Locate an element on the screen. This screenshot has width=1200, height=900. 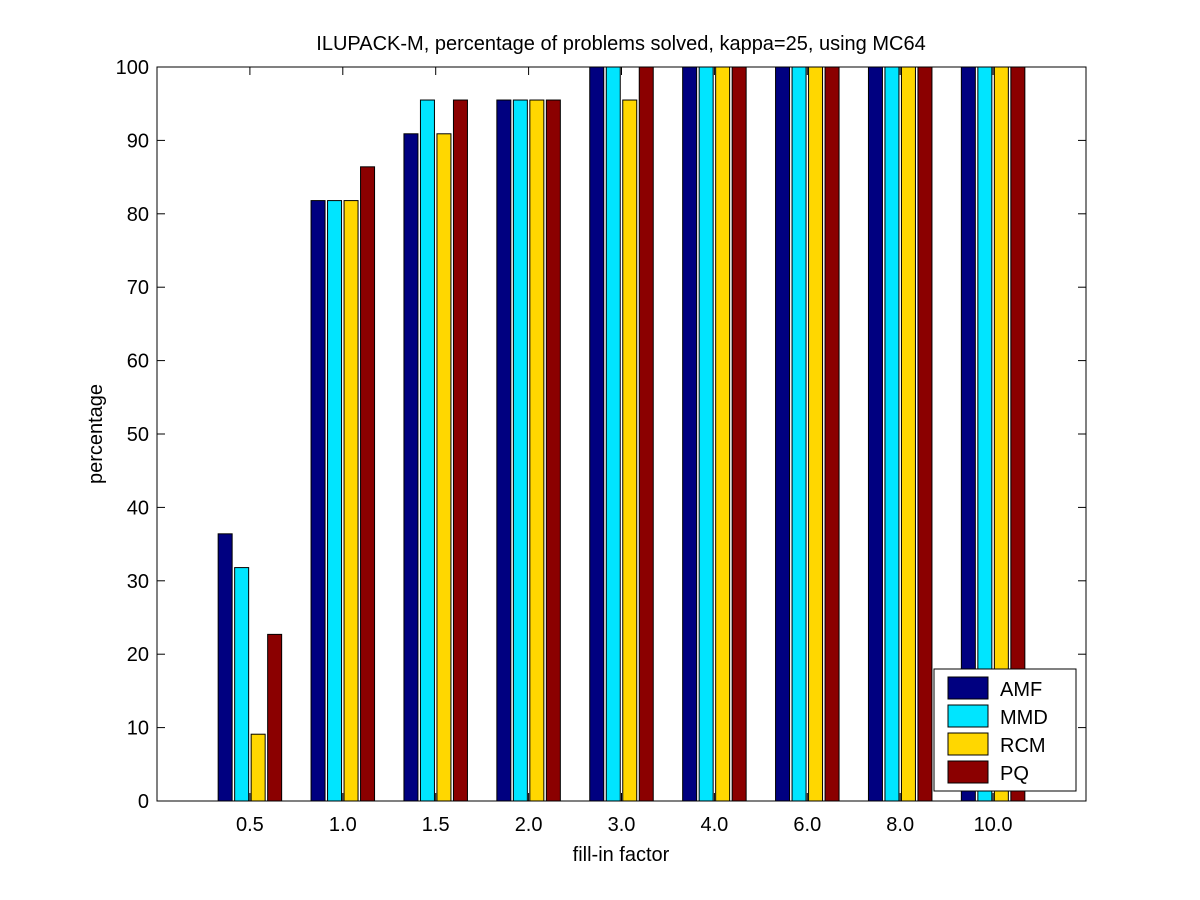
y-tick-label: 40 is located at coordinates (138, 508).